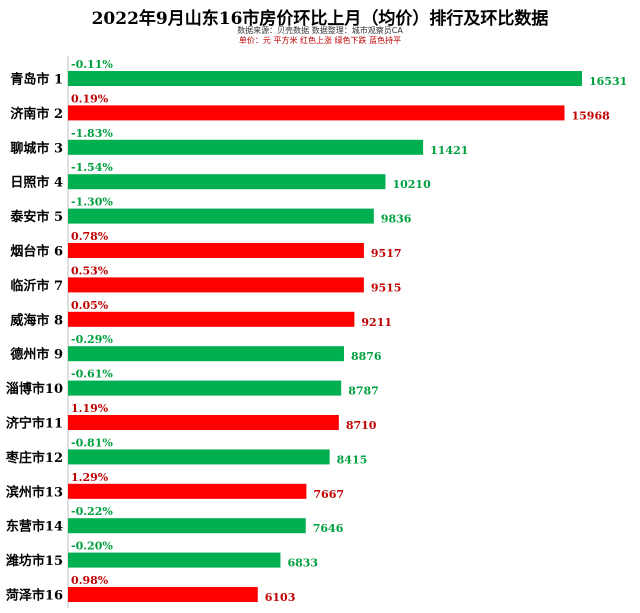 This screenshot has height=613, width=640. Describe the element at coordinates (34, 424) in the screenshot. I see `category-label: 济宁市11` at that location.